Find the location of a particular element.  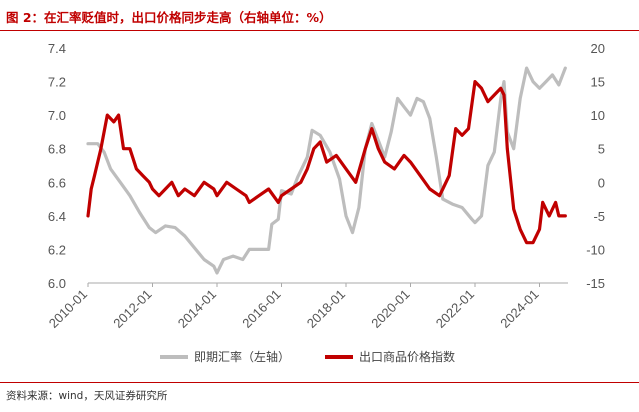

right-tick-label: -10 is located at coordinates (595, 249).